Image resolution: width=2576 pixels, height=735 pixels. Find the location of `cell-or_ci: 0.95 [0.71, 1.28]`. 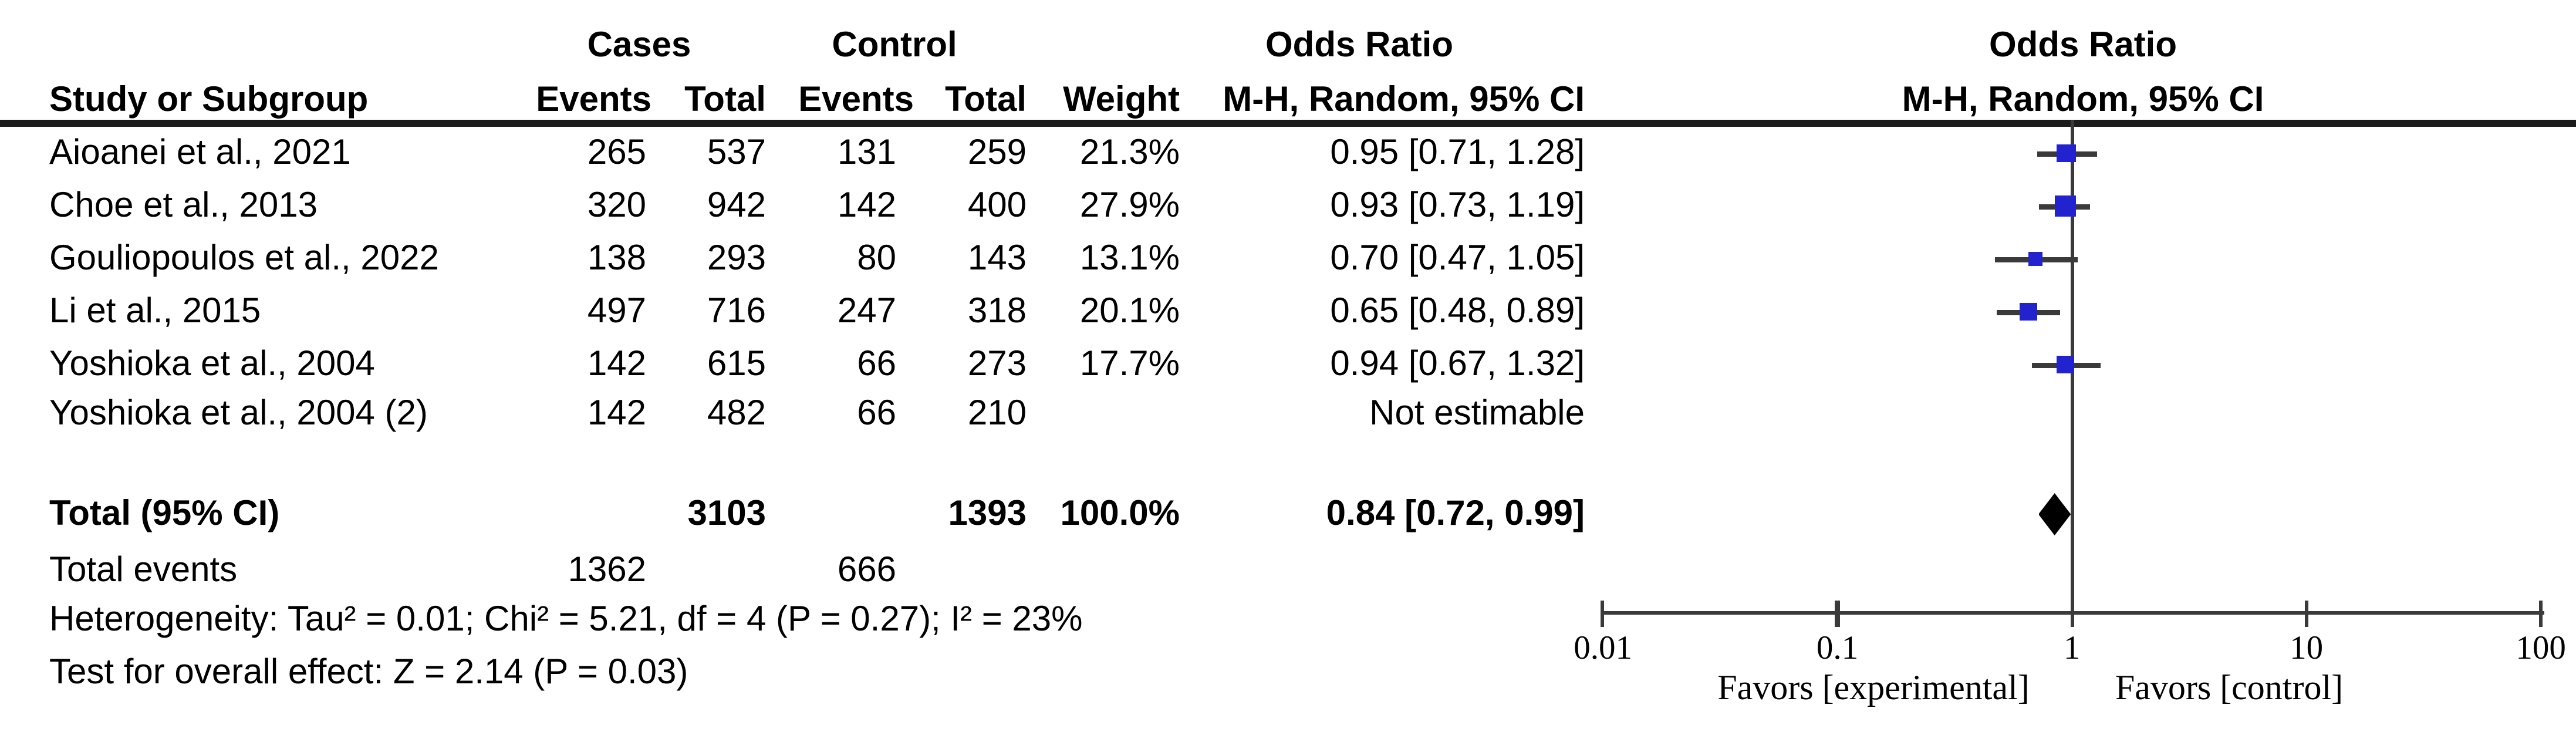

cell-or_ci: 0.95 [0.71, 1.28] is located at coordinates (1457, 153).